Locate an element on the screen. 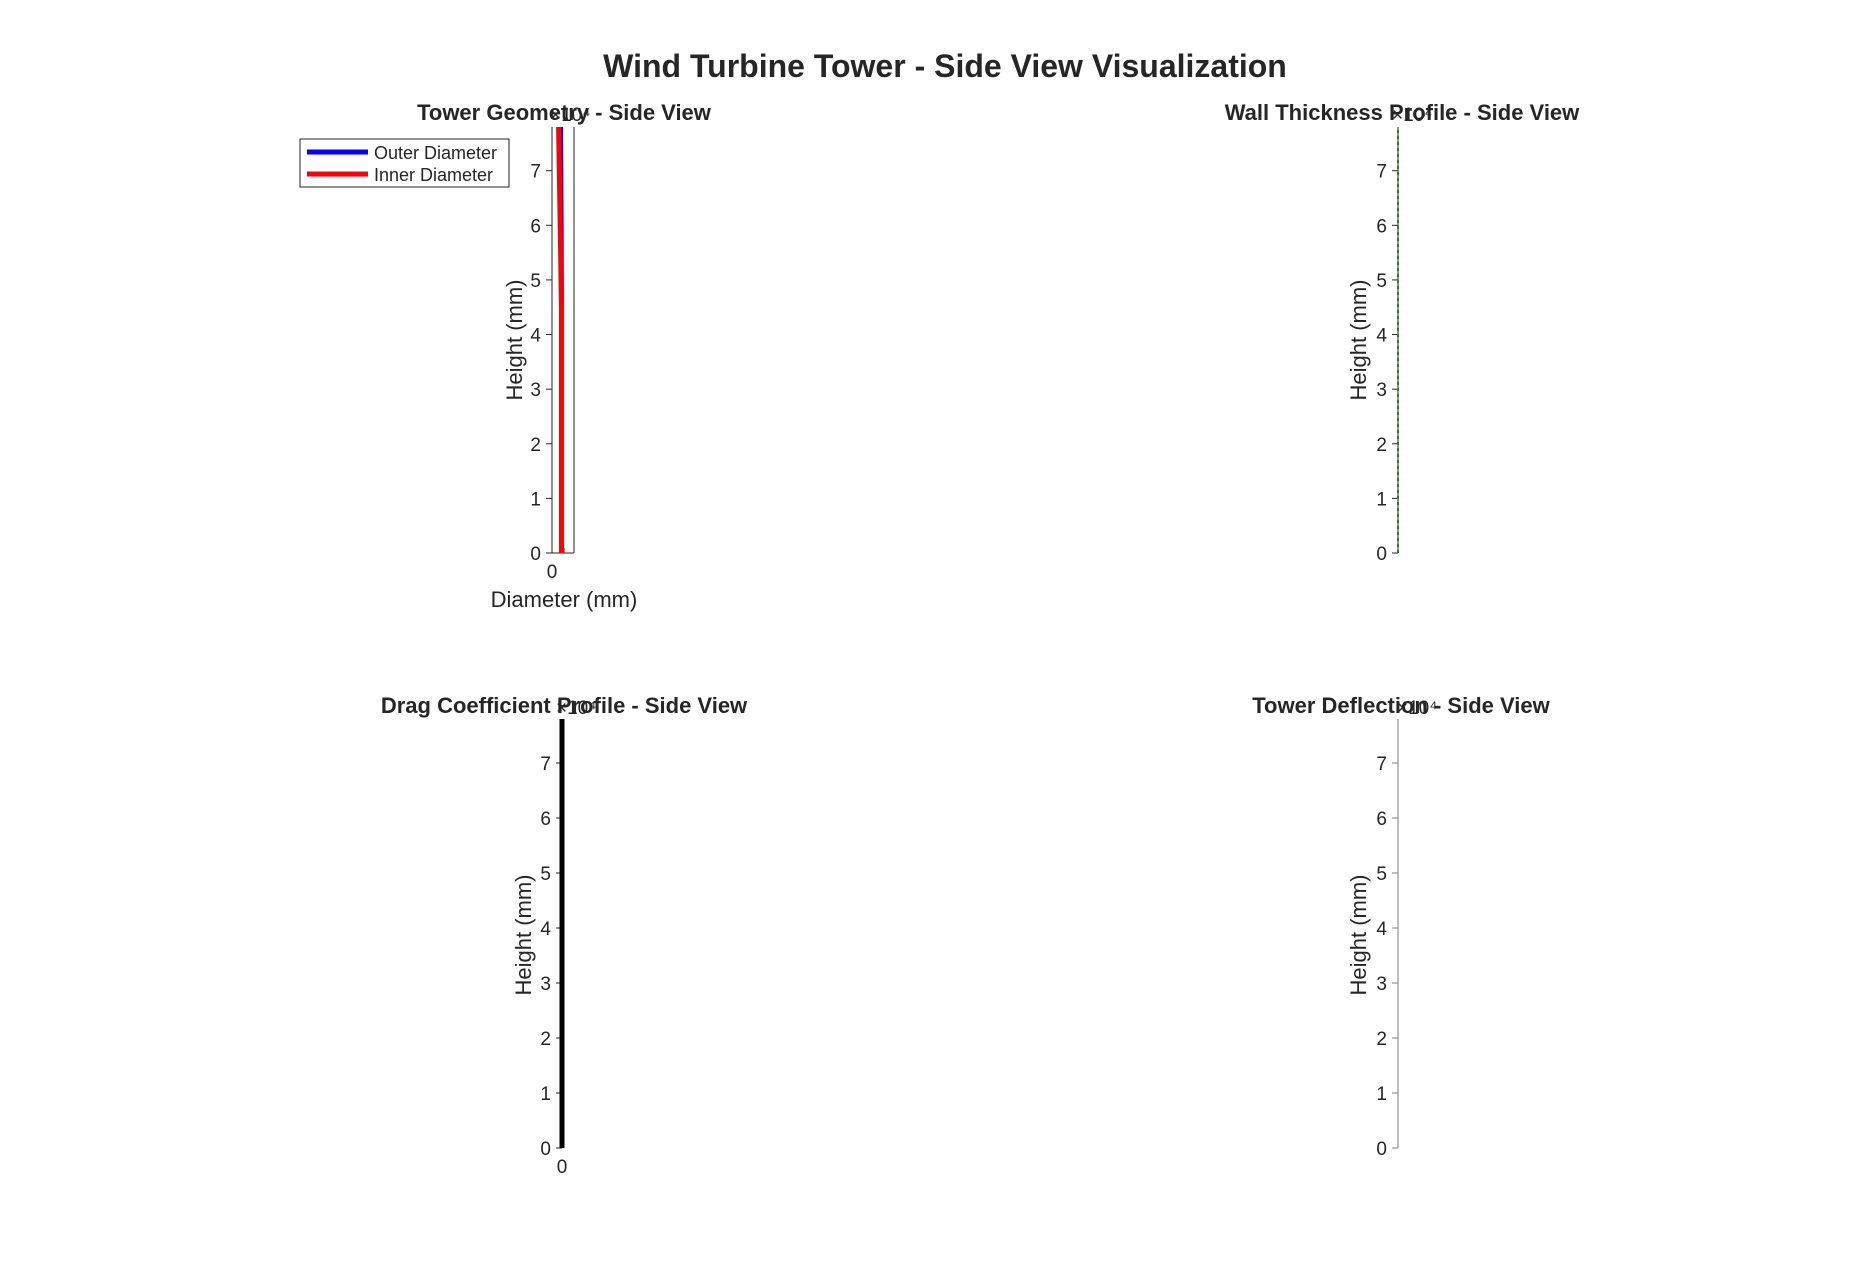 The height and width of the screenshot is (1271, 1875). xlabel-geometry: Diameter (mm) is located at coordinates (564, 599).